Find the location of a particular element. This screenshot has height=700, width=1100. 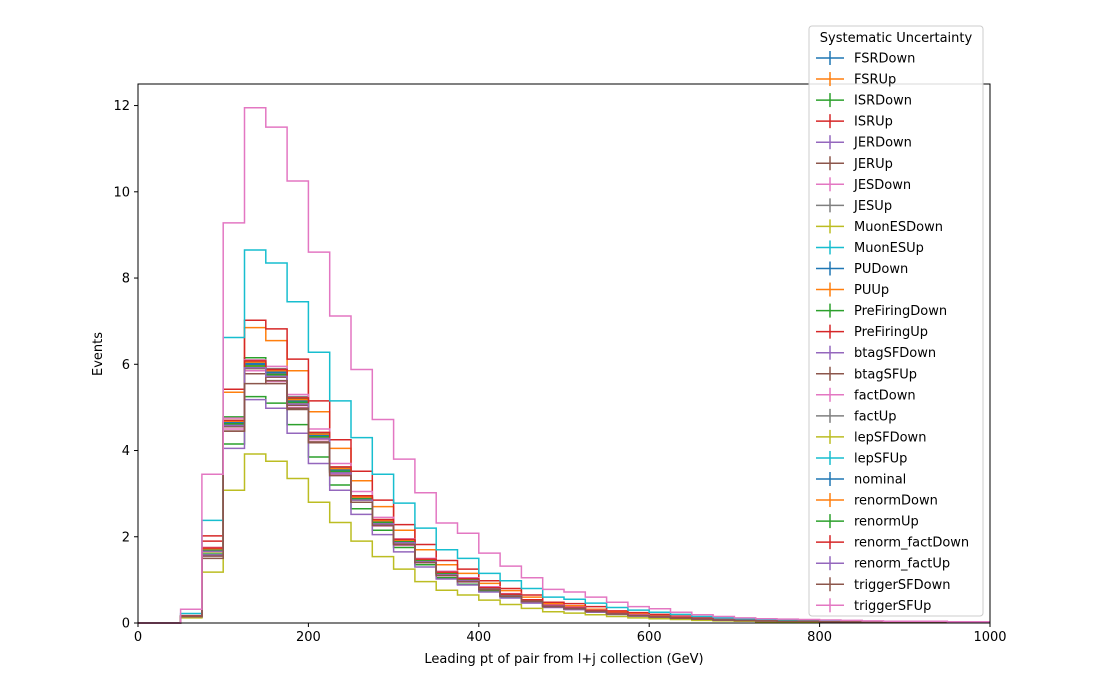

legend-item-MuonESDown: MuonESDown is located at coordinates (879, 227).